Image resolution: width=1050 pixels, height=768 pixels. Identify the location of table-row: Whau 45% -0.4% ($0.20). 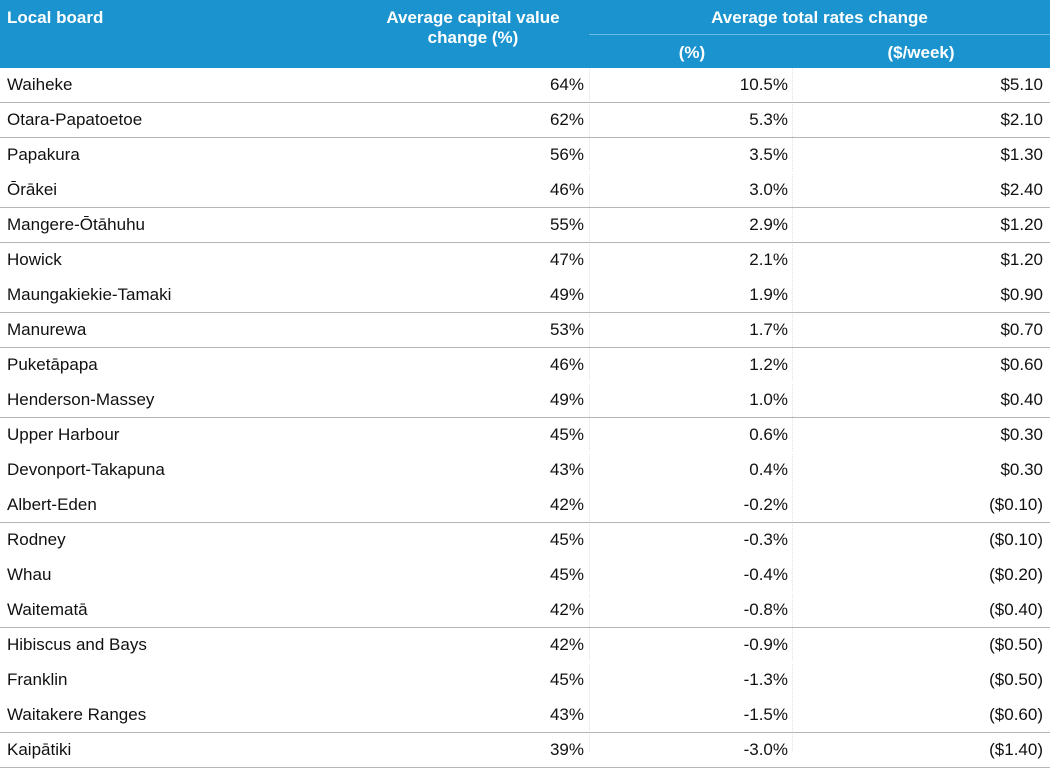
(525, 575).